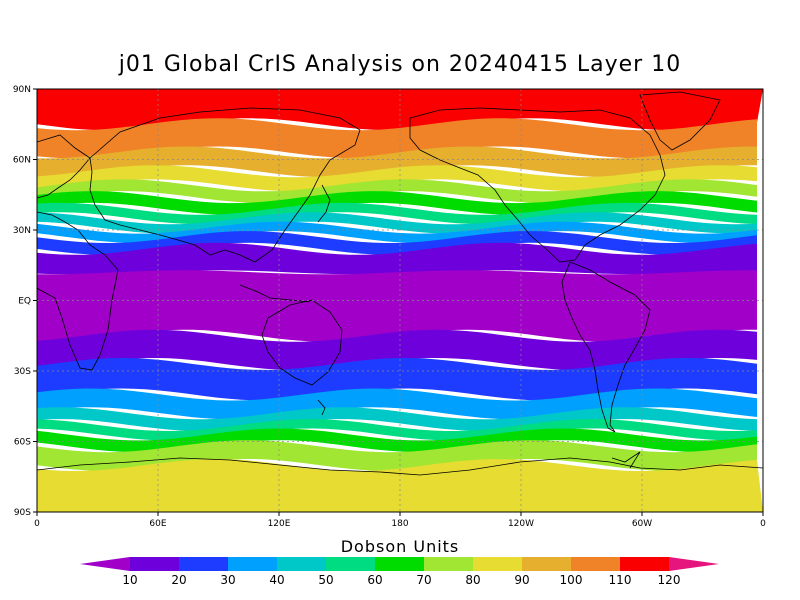  What do you see at coordinates (374, 580) in the screenshot?
I see `colorbar-level-label: 60` at bounding box center [374, 580].